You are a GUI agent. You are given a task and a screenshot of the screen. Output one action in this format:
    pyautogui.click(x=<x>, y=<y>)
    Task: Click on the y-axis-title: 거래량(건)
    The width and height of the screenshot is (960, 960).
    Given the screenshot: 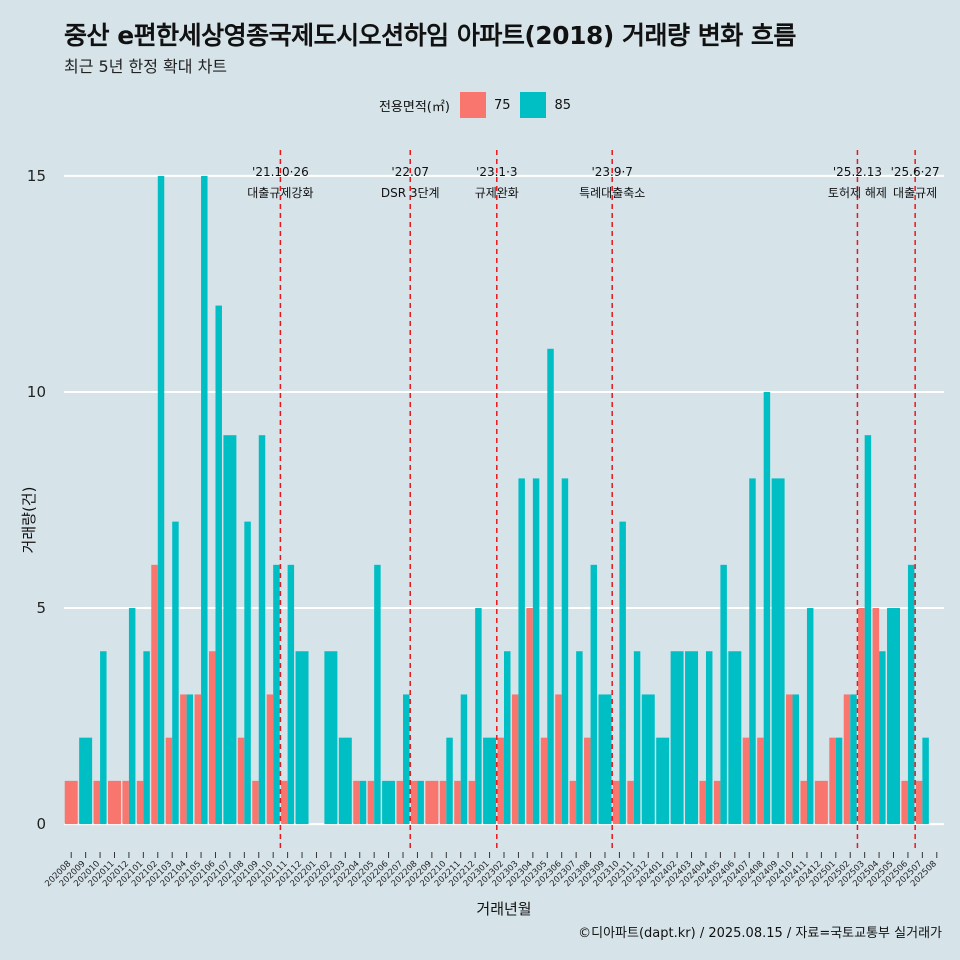 What is the action you would take?
    pyautogui.click(x=29, y=520)
    